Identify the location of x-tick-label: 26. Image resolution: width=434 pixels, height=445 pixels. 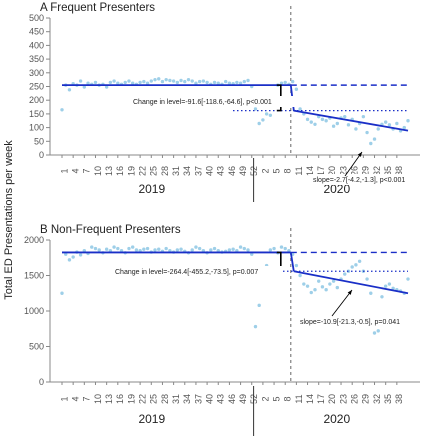
(355, 399).